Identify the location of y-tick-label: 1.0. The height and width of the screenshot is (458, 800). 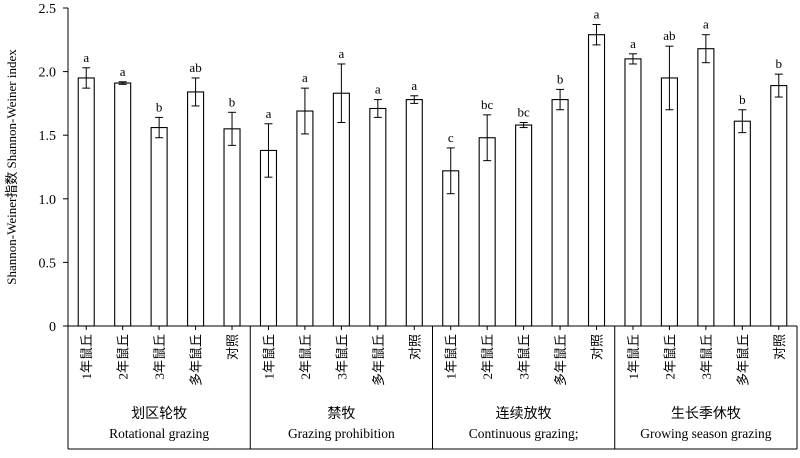
(48, 200).